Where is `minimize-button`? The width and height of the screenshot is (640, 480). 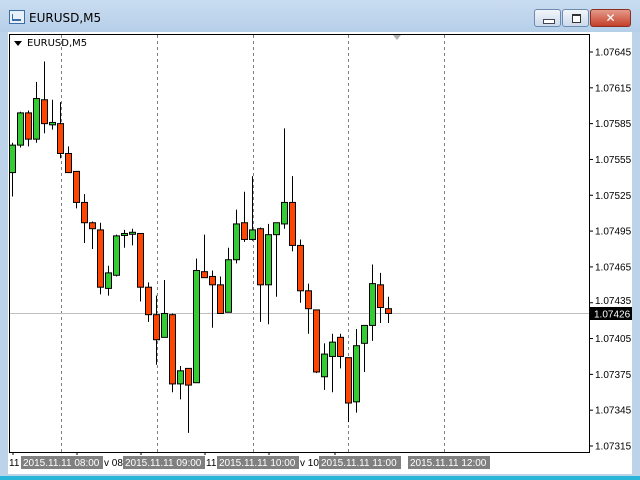 minimize-button is located at coordinates (547, 18).